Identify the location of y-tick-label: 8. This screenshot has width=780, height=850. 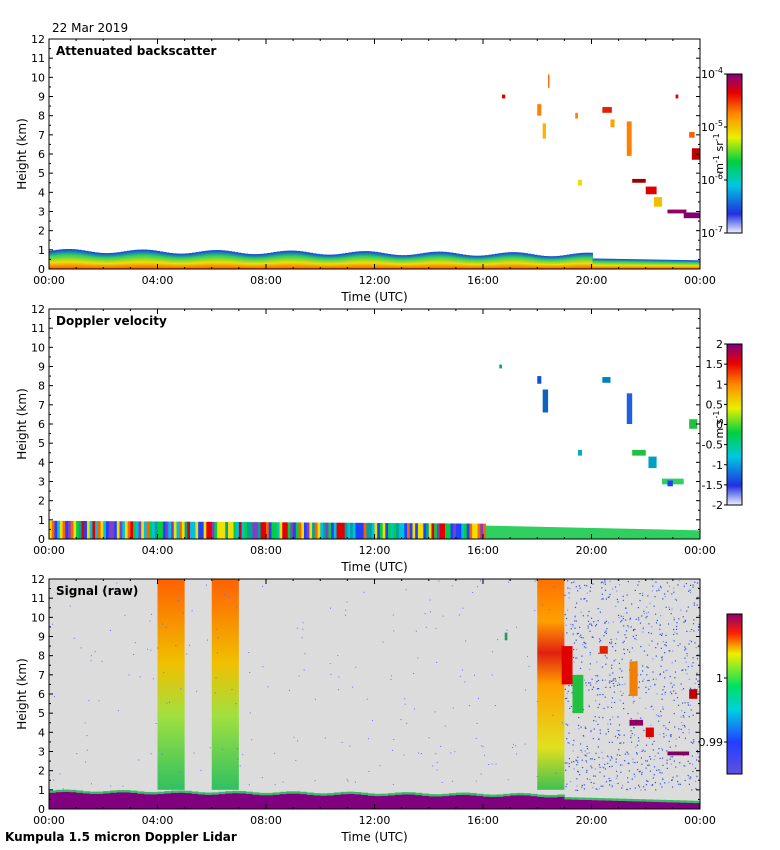
(41, 116).